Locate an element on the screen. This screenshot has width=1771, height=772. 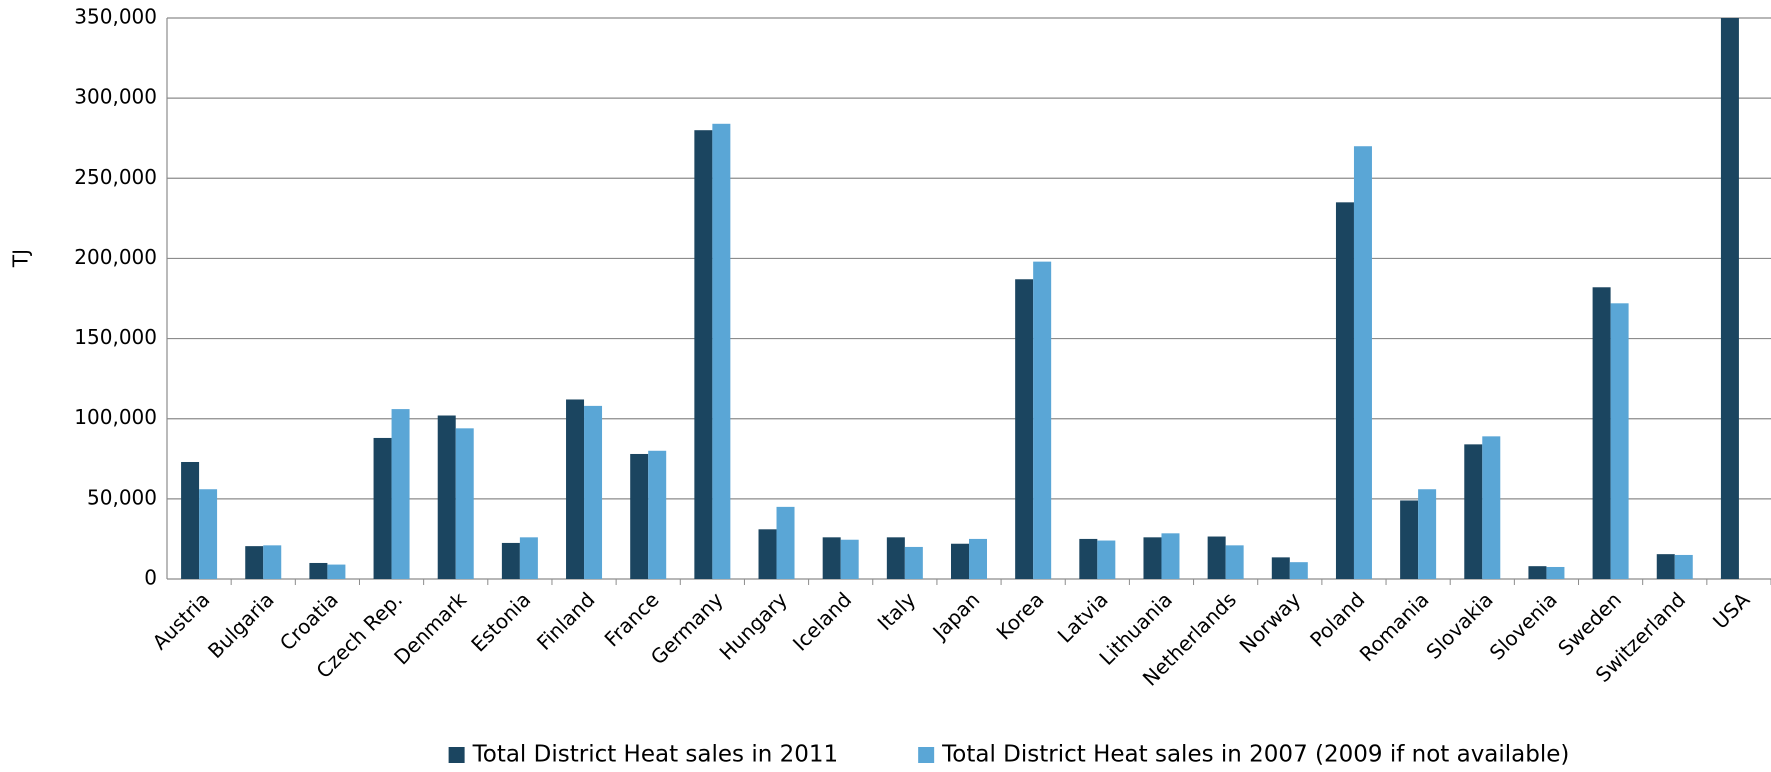
x-tick-label: Korea is located at coordinates (1020, 615).